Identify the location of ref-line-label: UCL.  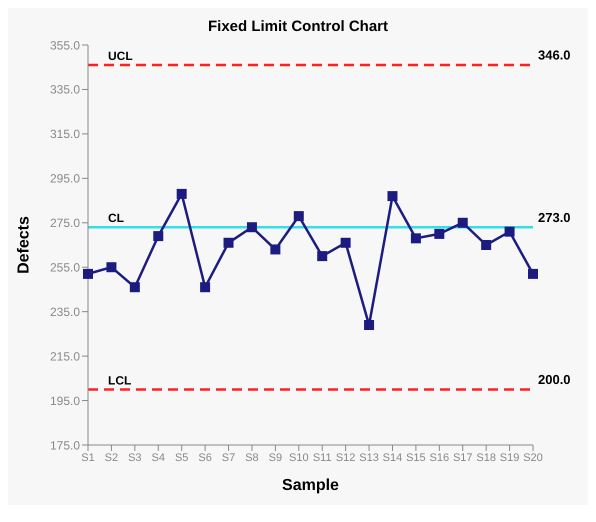
(120, 56).